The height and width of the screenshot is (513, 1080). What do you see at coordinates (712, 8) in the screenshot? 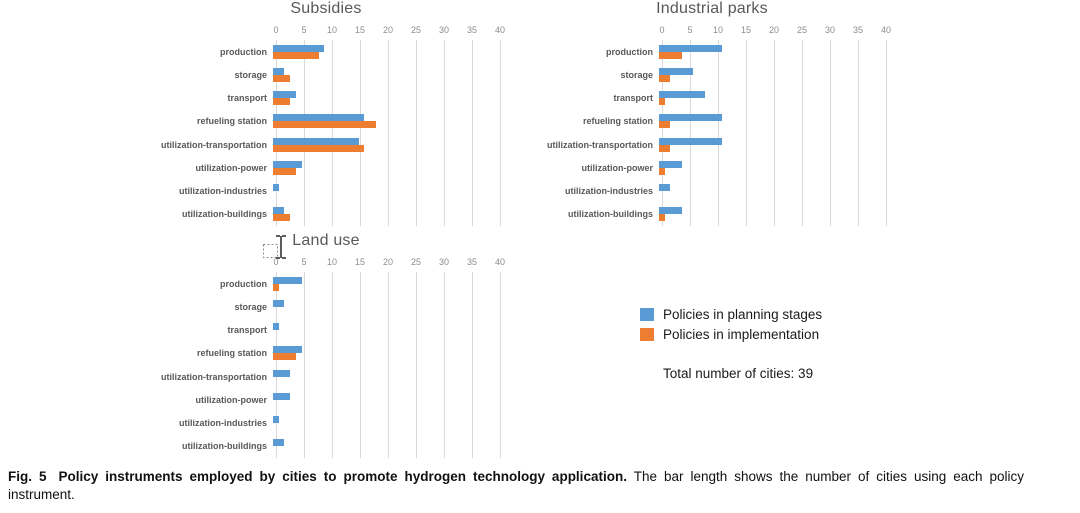
I see `chart-title: Industrial parks` at bounding box center [712, 8].